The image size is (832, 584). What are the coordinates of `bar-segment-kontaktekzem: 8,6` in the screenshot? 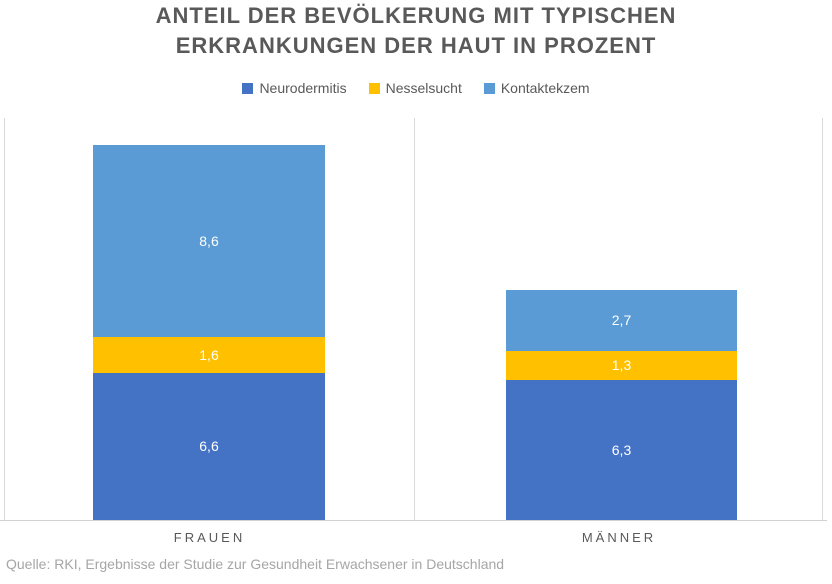 It's located at (209, 241).